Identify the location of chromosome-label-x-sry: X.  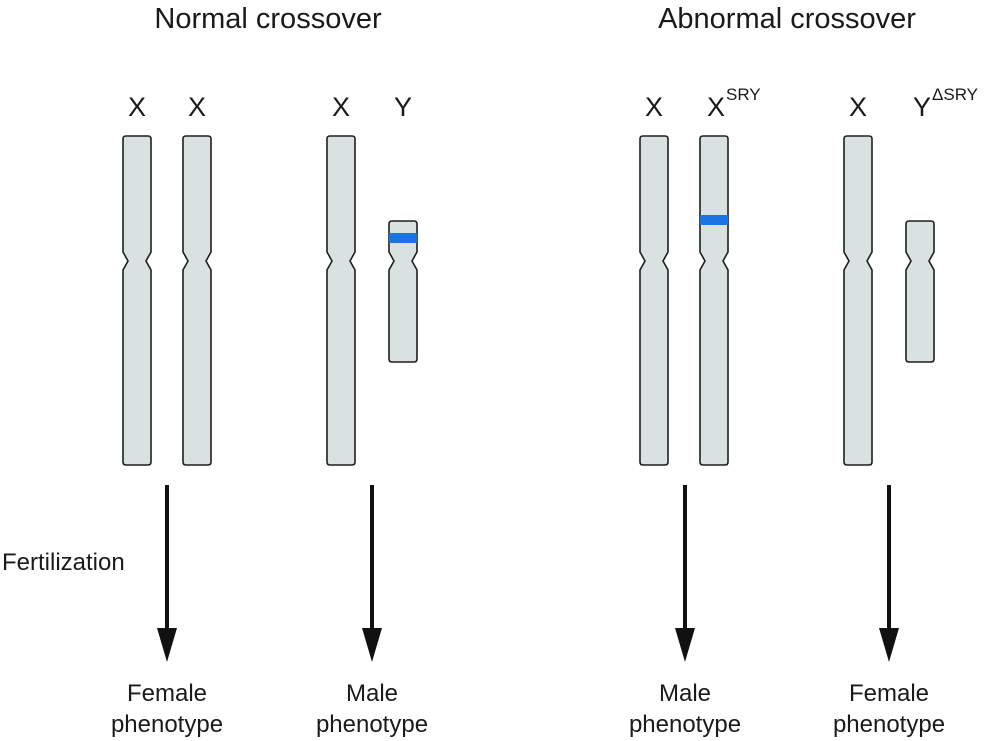
(716, 107).